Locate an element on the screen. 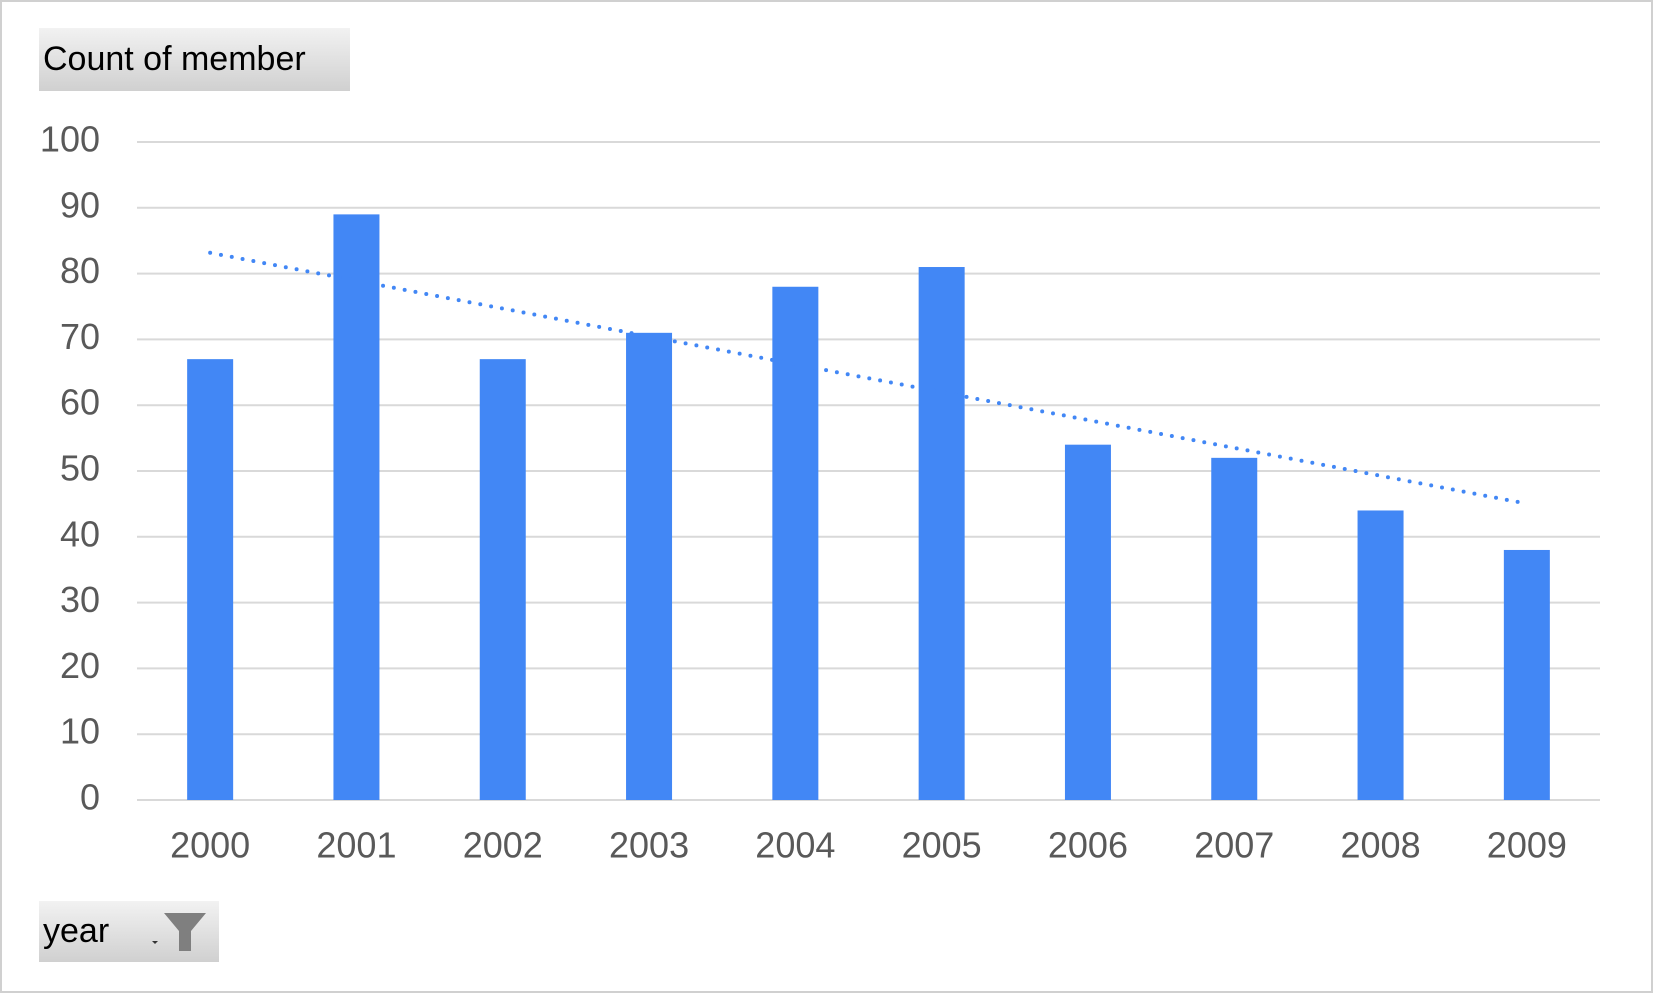  x-tick-label: 2003 is located at coordinates (649, 845).